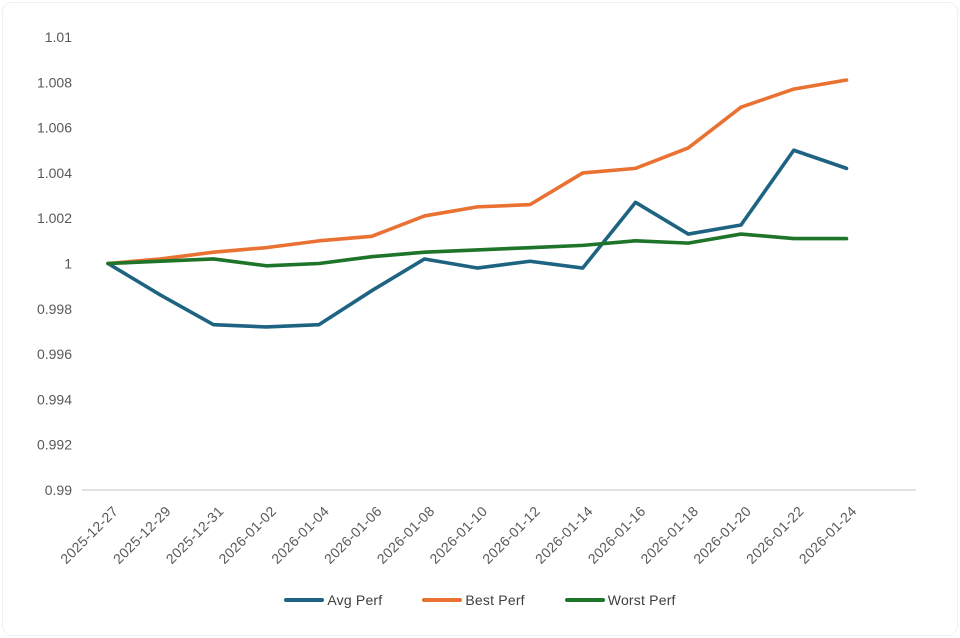 This screenshot has height=638, width=960. Describe the element at coordinates (58, 490) in the screenshot. I see `y-tick-label: 0.99` at that location.